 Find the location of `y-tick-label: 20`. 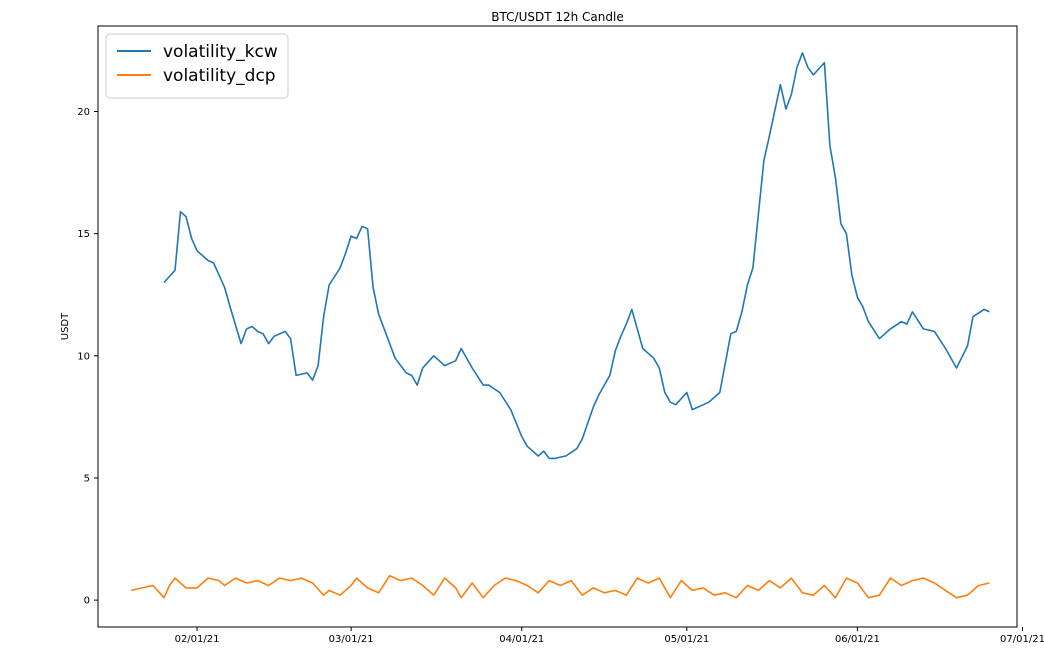

y-tick-label: 20 is located at coordinates (83, 112).